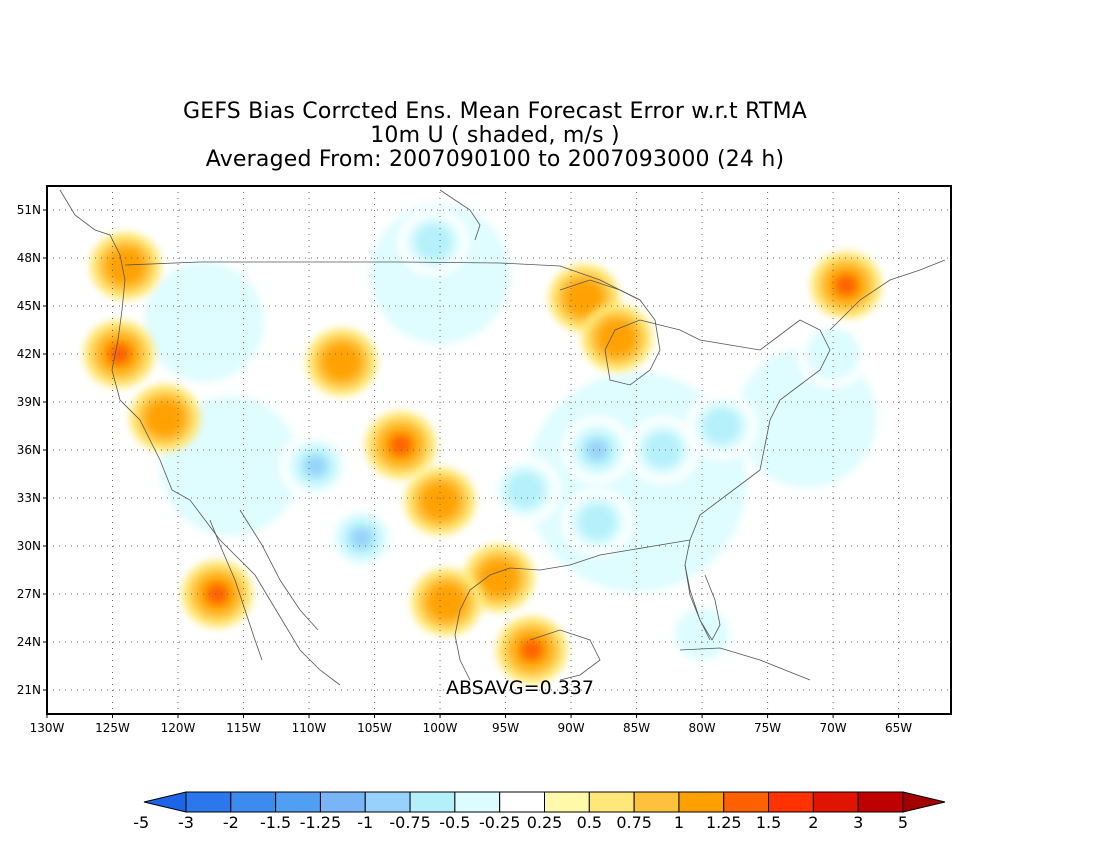  I want to click on colorbar-label: -0.25, so click(499, 822).